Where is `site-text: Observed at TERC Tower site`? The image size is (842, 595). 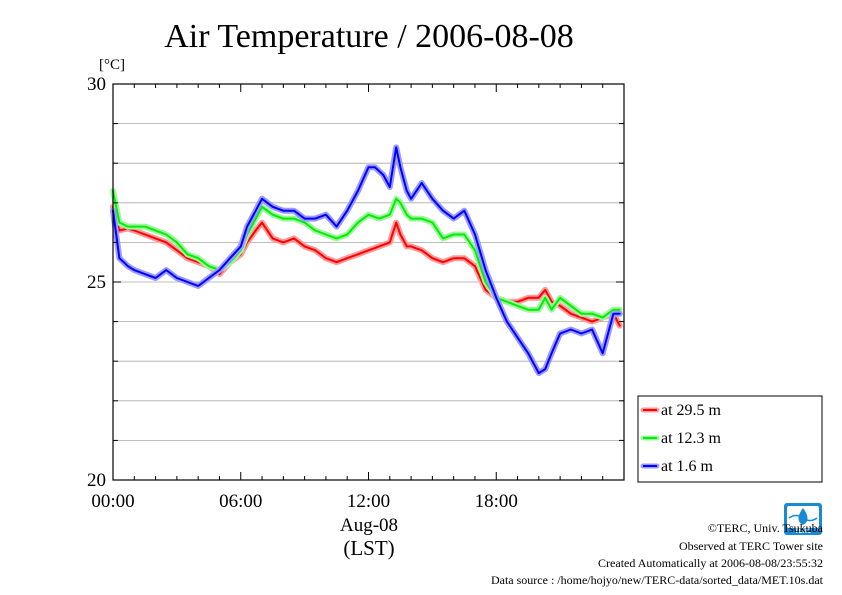 site-text: Observed at TERC Tower site is located at coordinates (751, 546).